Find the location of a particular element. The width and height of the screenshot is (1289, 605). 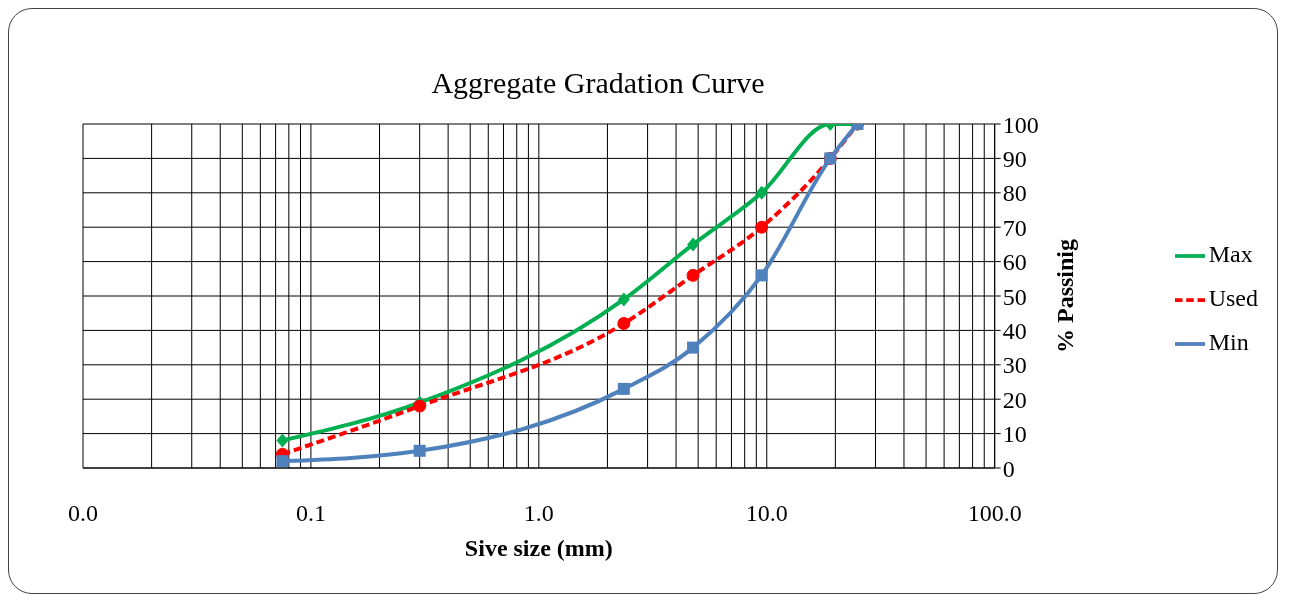

legend-label: Min is located at coordinates (1228, 342).